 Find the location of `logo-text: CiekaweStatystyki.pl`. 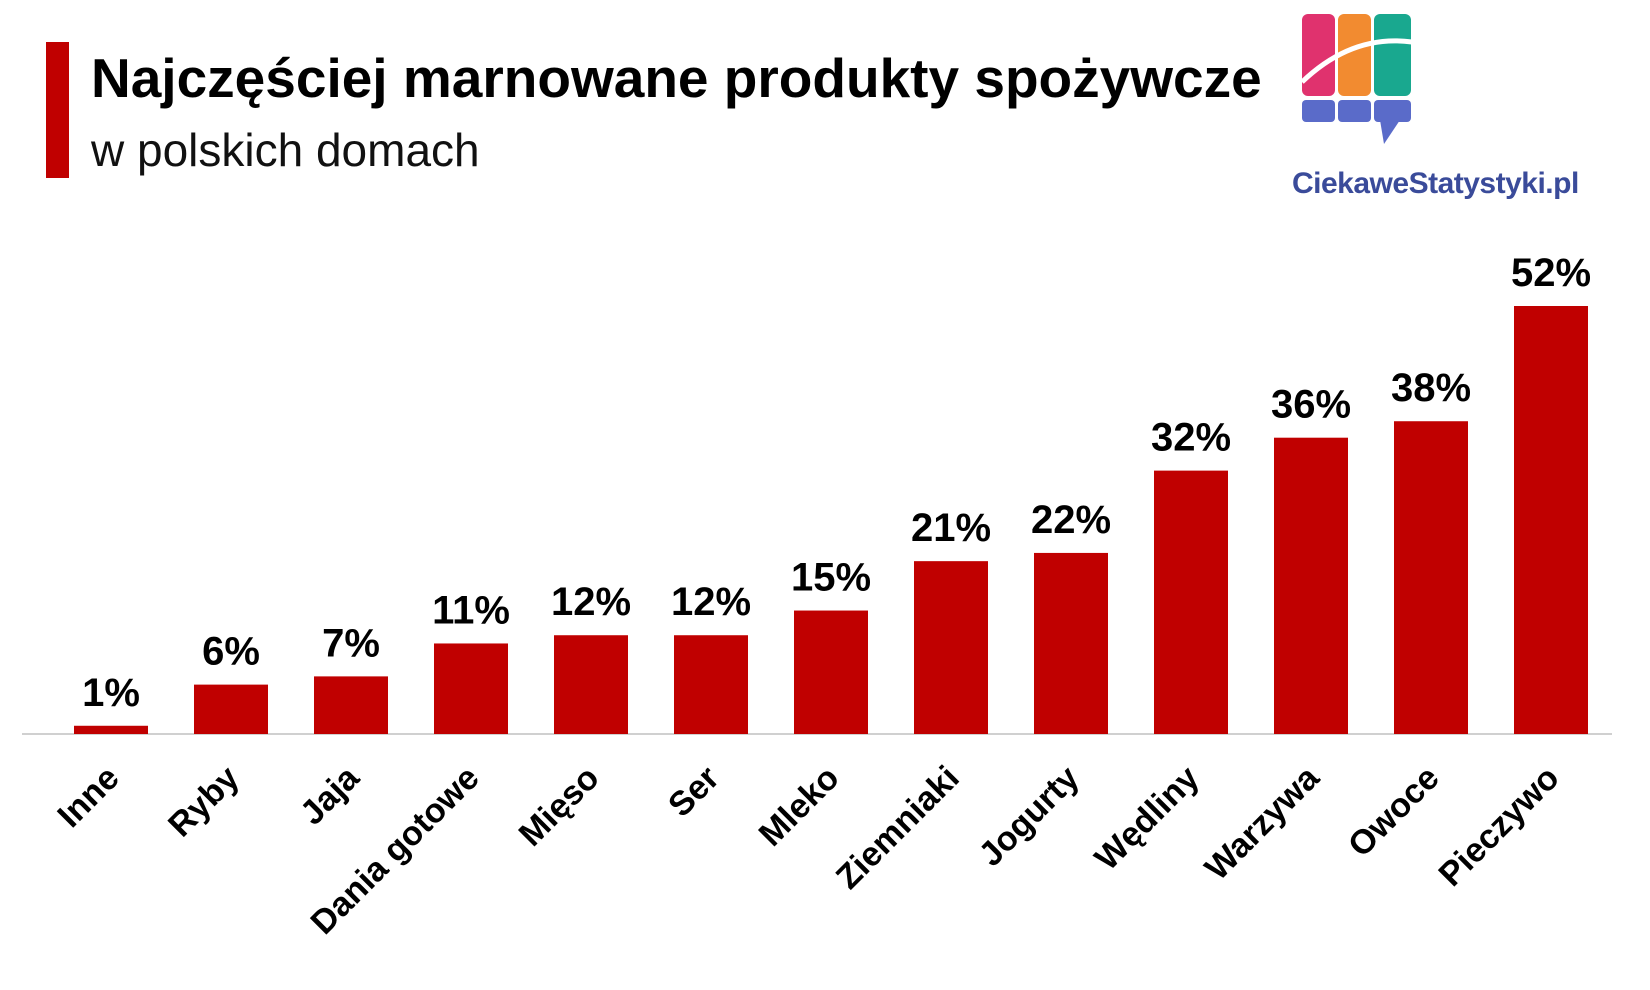

logo-text: CiekaweStatystyki.pl is located at coordinates (1435, 183).